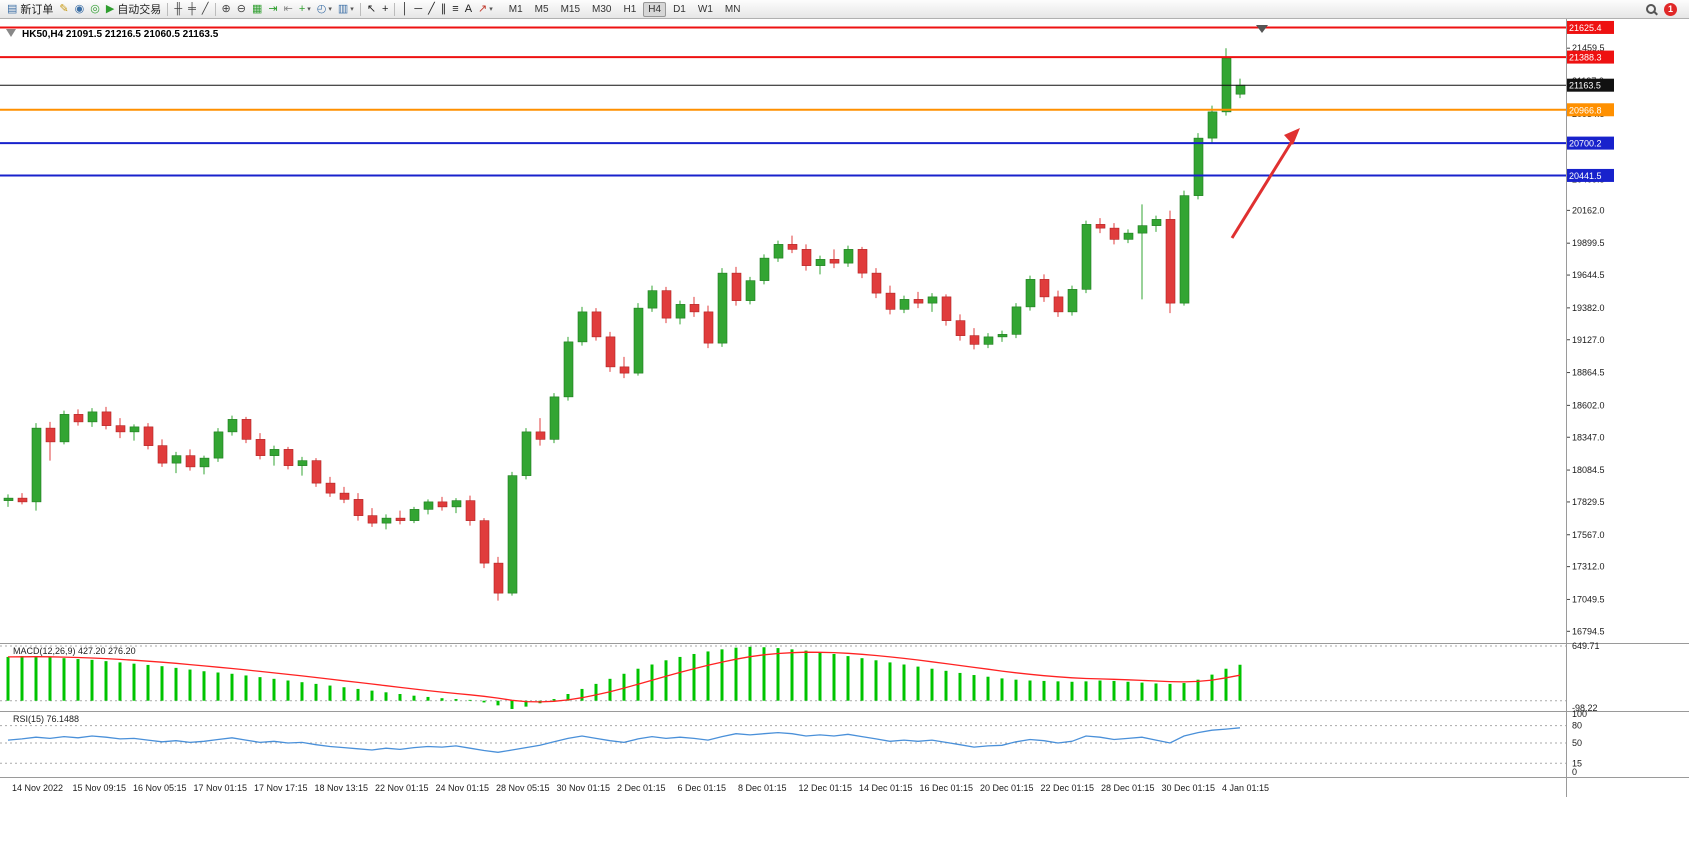  I want to click on rsi-line, so click(624, 740).